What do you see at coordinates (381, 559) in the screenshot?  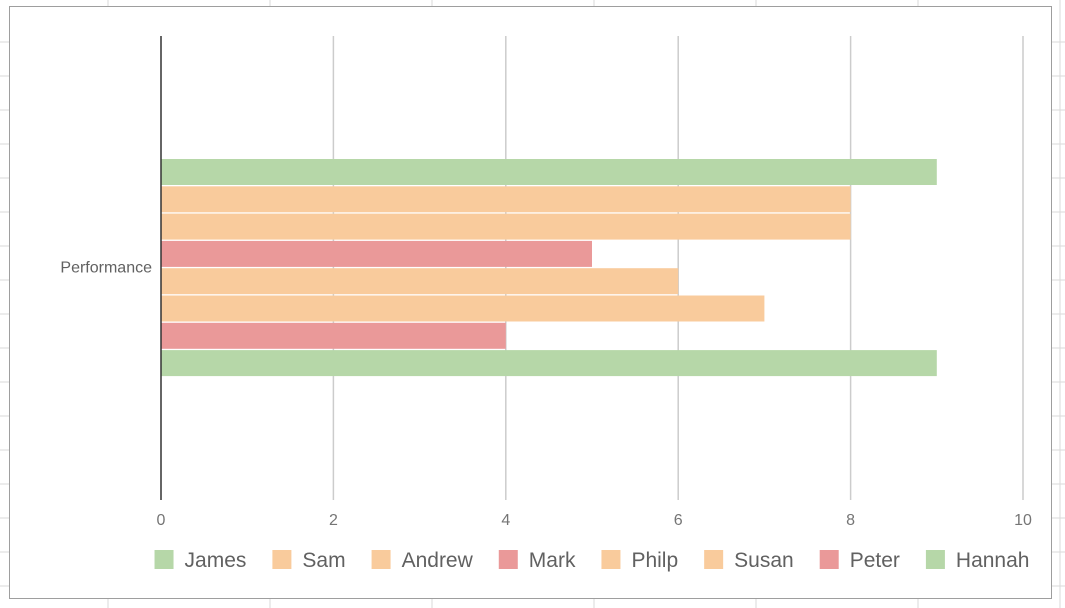 I see `legend-swatch-andrew` at bounding box center [381, 559].